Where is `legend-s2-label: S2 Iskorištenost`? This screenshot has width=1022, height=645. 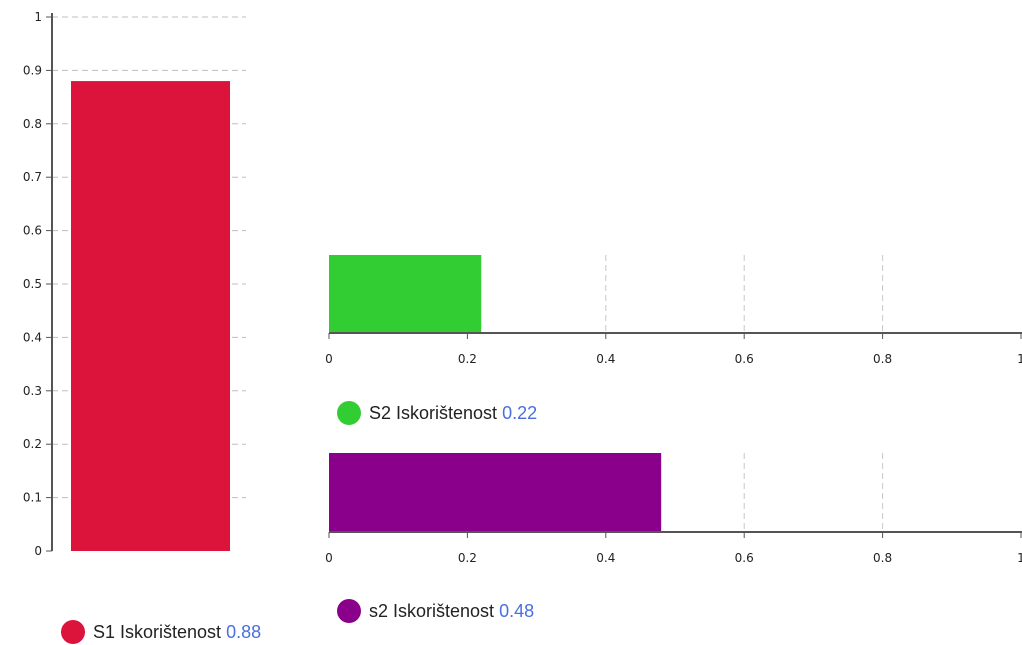 legend-s2-label: S2 Iskorištenost is located at coordinates (435, 413).